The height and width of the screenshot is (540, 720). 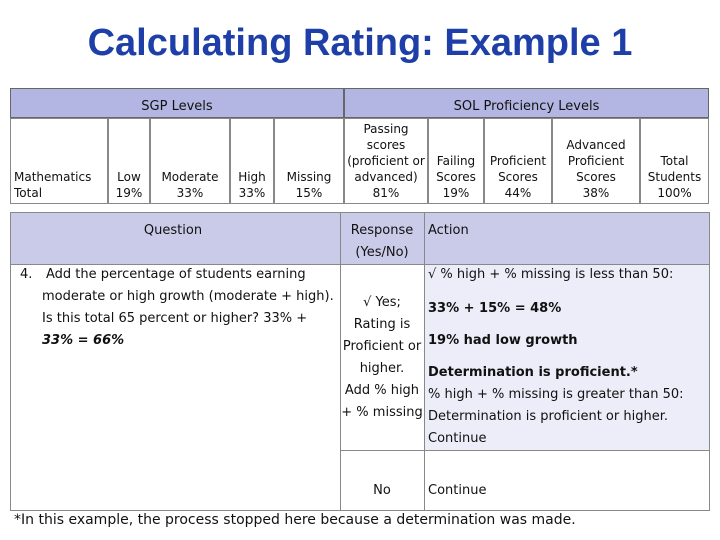 I want to click on col-label: Advanced, so click(x=596, y=145).